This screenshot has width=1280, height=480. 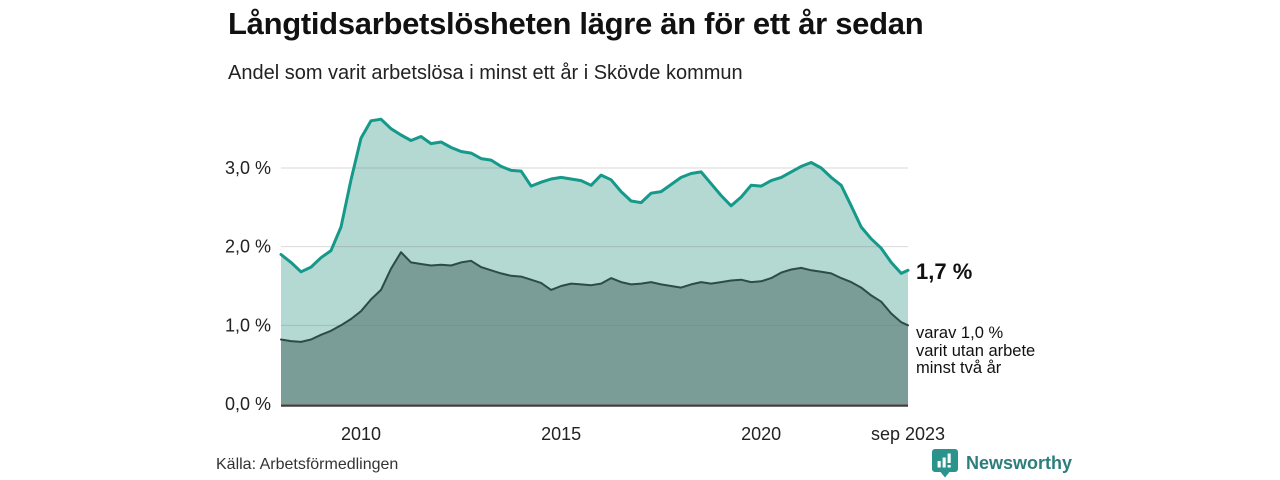 What do you see at coordinates (960, 333) in the screenshot?
I see `breakdown-line: varav 1,0 %` at bounding box center [960, 333].